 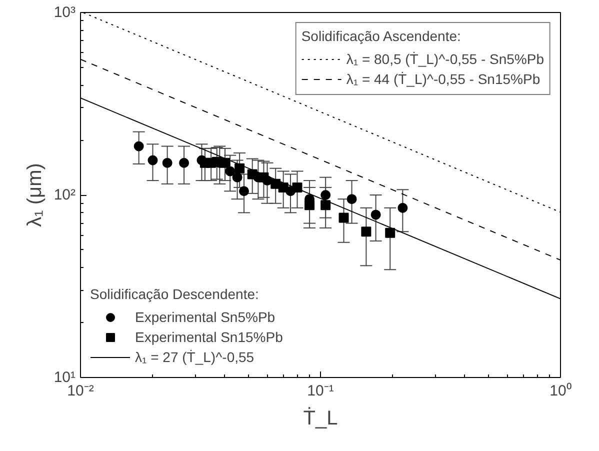 I want to click on legend-label: λ₁ = 27 (Ṫ_L)^-0,55, so click(x=194, y=357).